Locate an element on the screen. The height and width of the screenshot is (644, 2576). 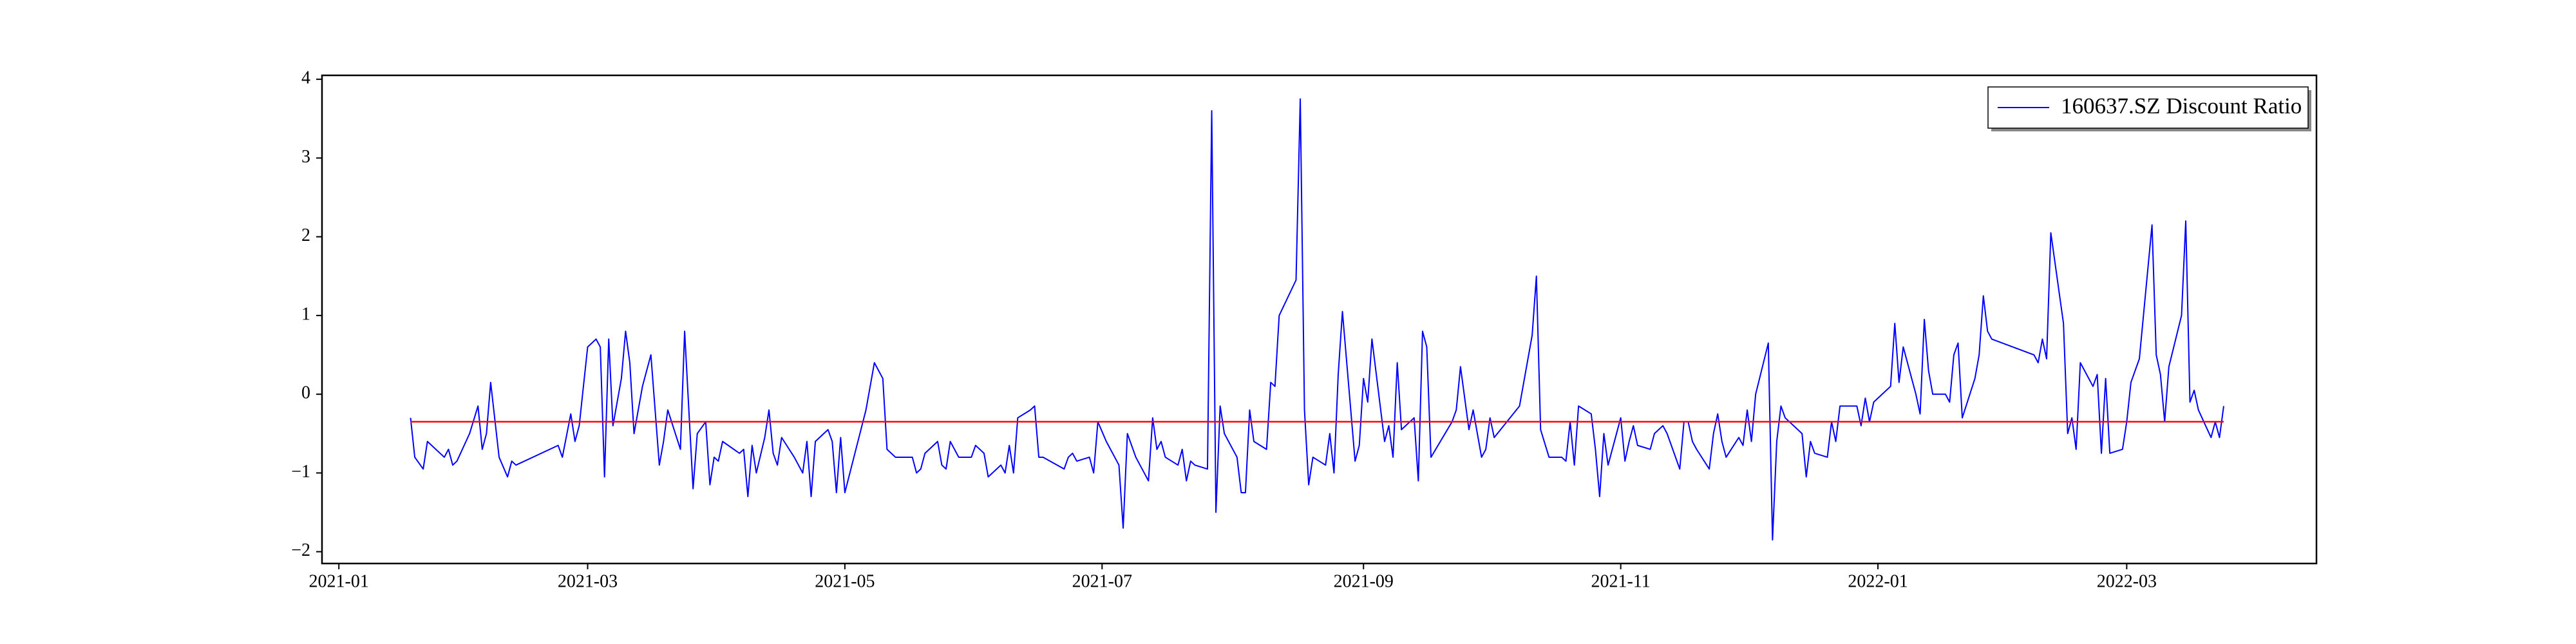
y-tick-label: 3 is located at coordinates (305, 157).